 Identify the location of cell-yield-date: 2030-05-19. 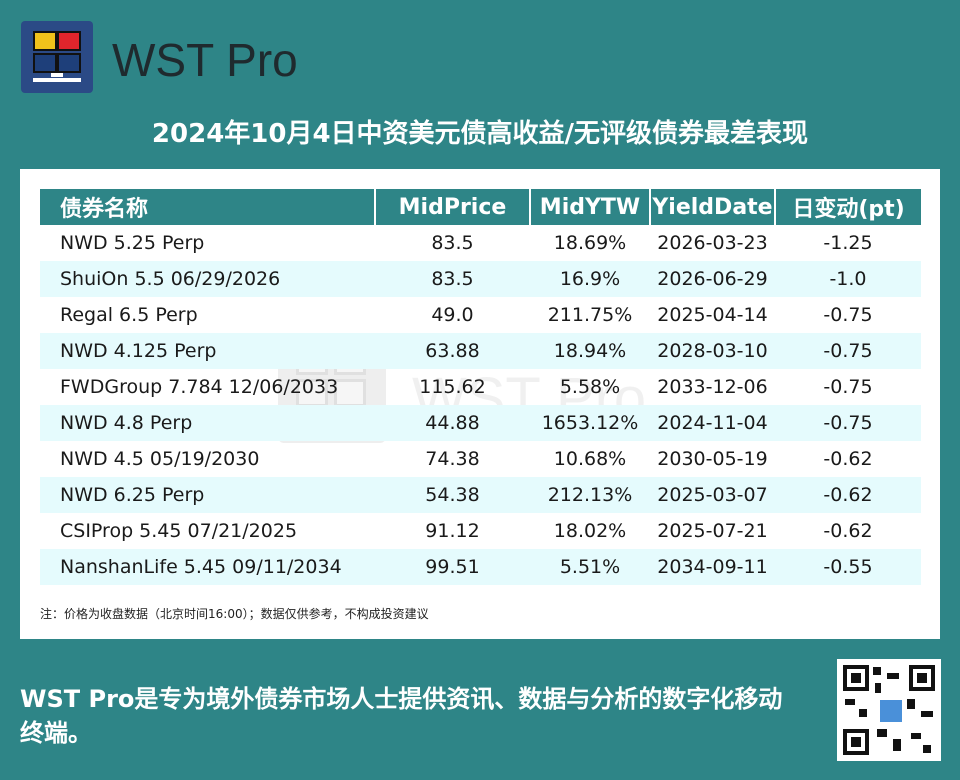
(712, 459).